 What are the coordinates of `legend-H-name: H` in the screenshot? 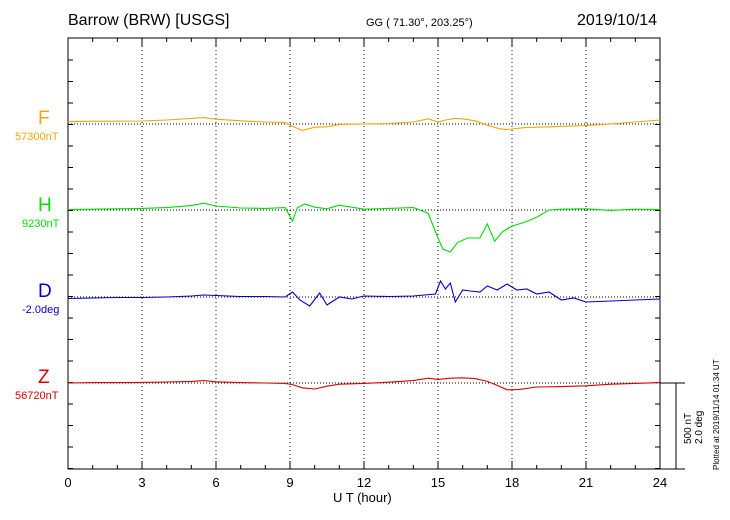 It's located at (45, 205).